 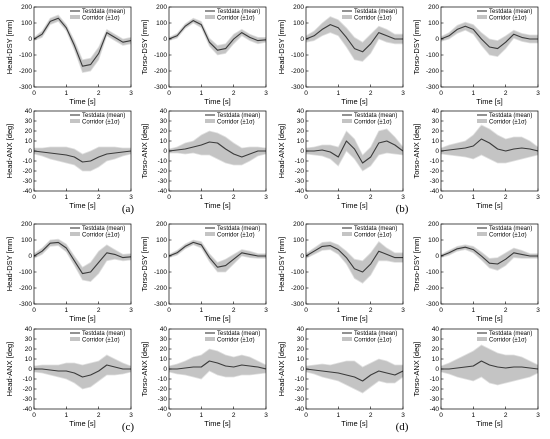 What do you see at coordinates (281, 47) in the screenshot?
I see `y-axis-label: Head-DSY [mm]` at bounding box center [281, 47].